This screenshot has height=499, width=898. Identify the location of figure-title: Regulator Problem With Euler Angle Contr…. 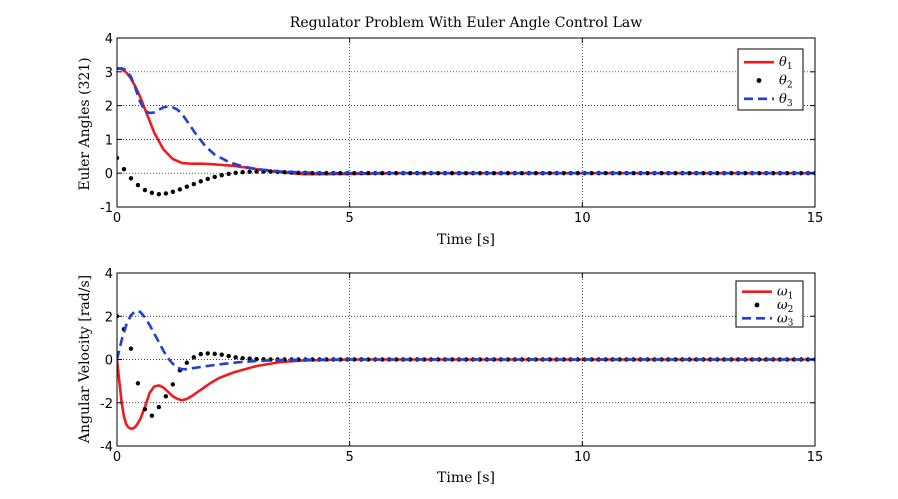
(466, 23).